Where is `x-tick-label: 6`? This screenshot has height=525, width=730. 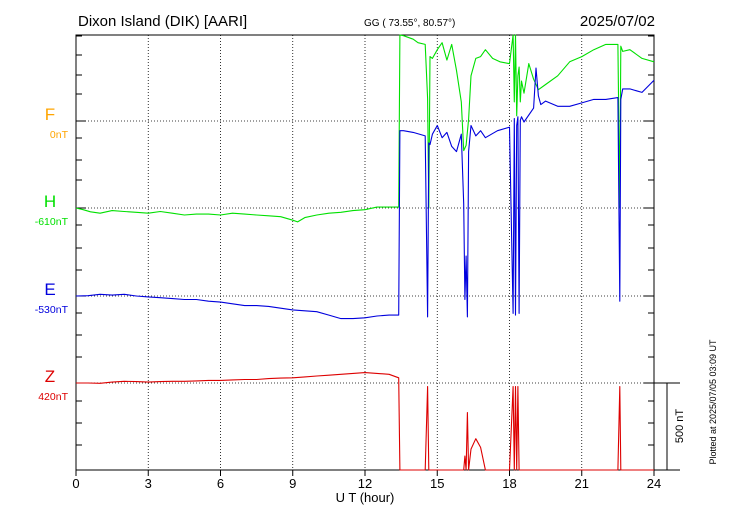
x-tick-label: 6 is located at coordinates (220, 483).